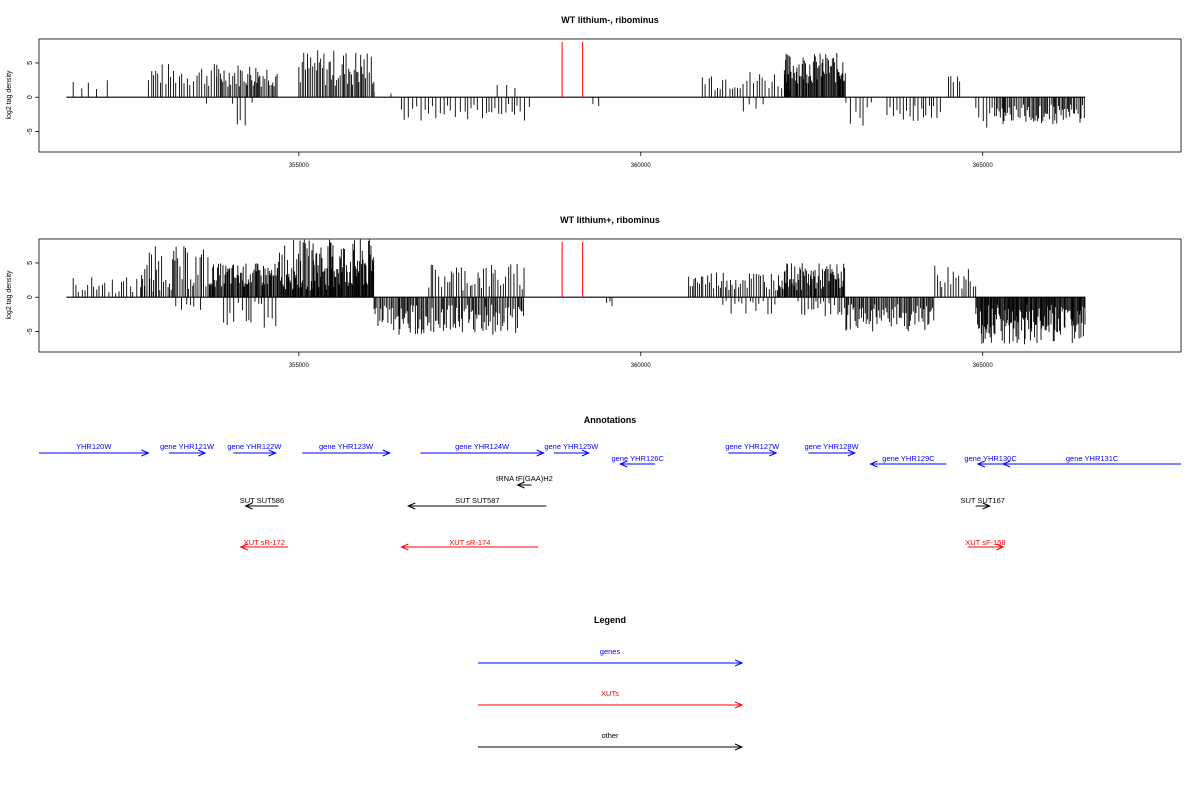  I want to click on track-2-plot-frame, so click(610, 295).